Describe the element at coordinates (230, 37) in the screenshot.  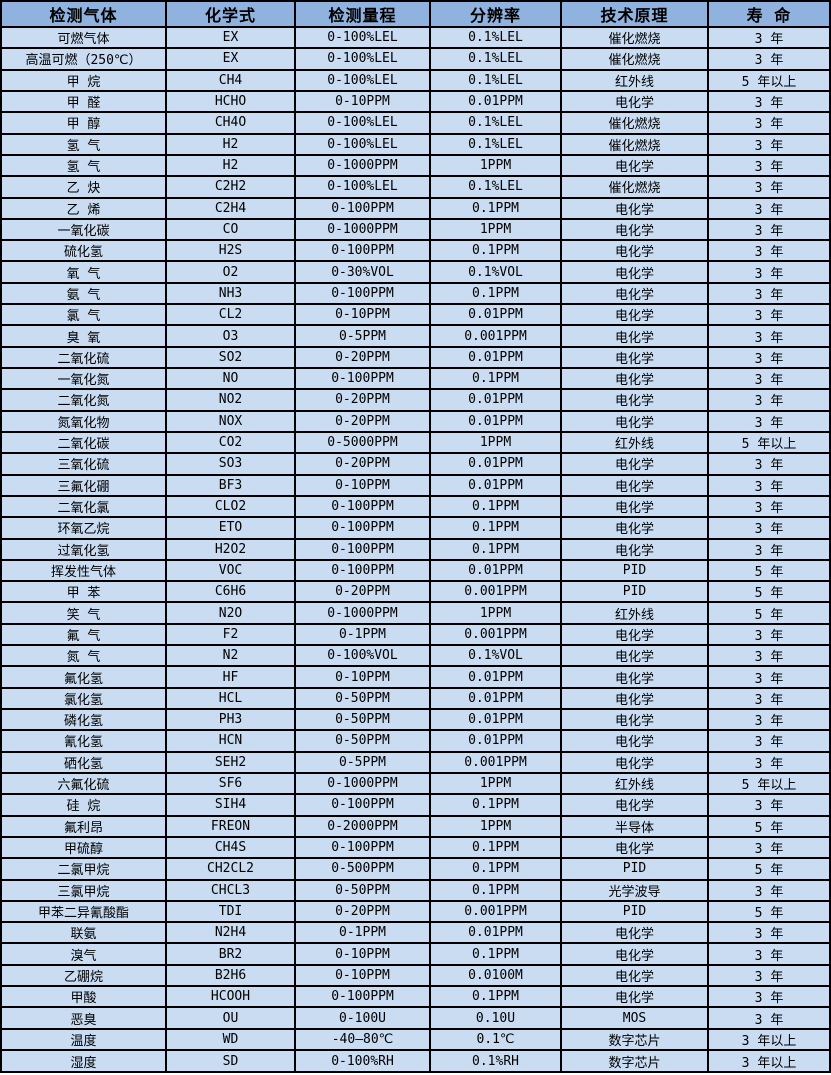
I see `cell-chemical-formula: EX` at that location.